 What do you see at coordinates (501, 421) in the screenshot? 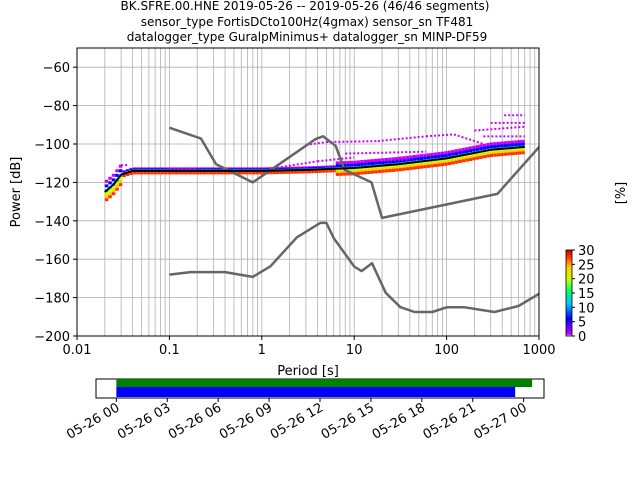
I see `timeline-tick-label: 05-27 00` at bounding box center [501, 421].